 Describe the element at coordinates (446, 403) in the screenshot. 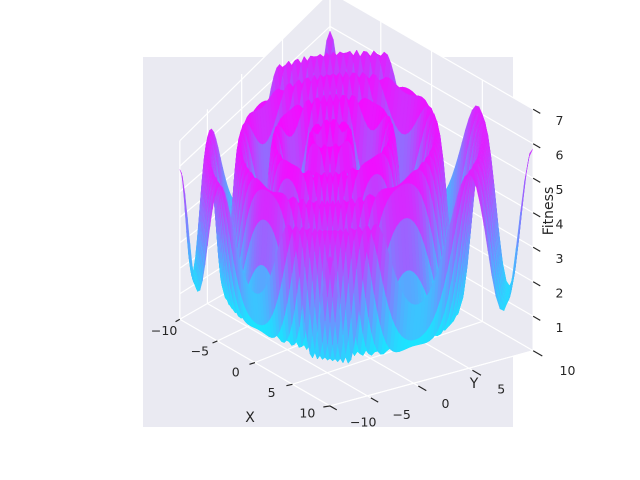

I see `y-tick-label: 0` at that location.